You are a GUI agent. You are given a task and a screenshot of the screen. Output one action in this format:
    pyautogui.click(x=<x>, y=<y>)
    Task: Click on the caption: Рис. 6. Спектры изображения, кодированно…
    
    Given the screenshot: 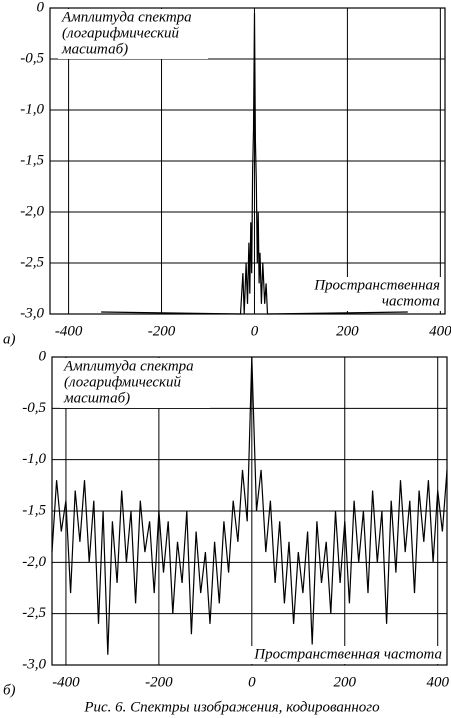 What is the action you would take?
    pyautogui.click(x=231, y=707)
    